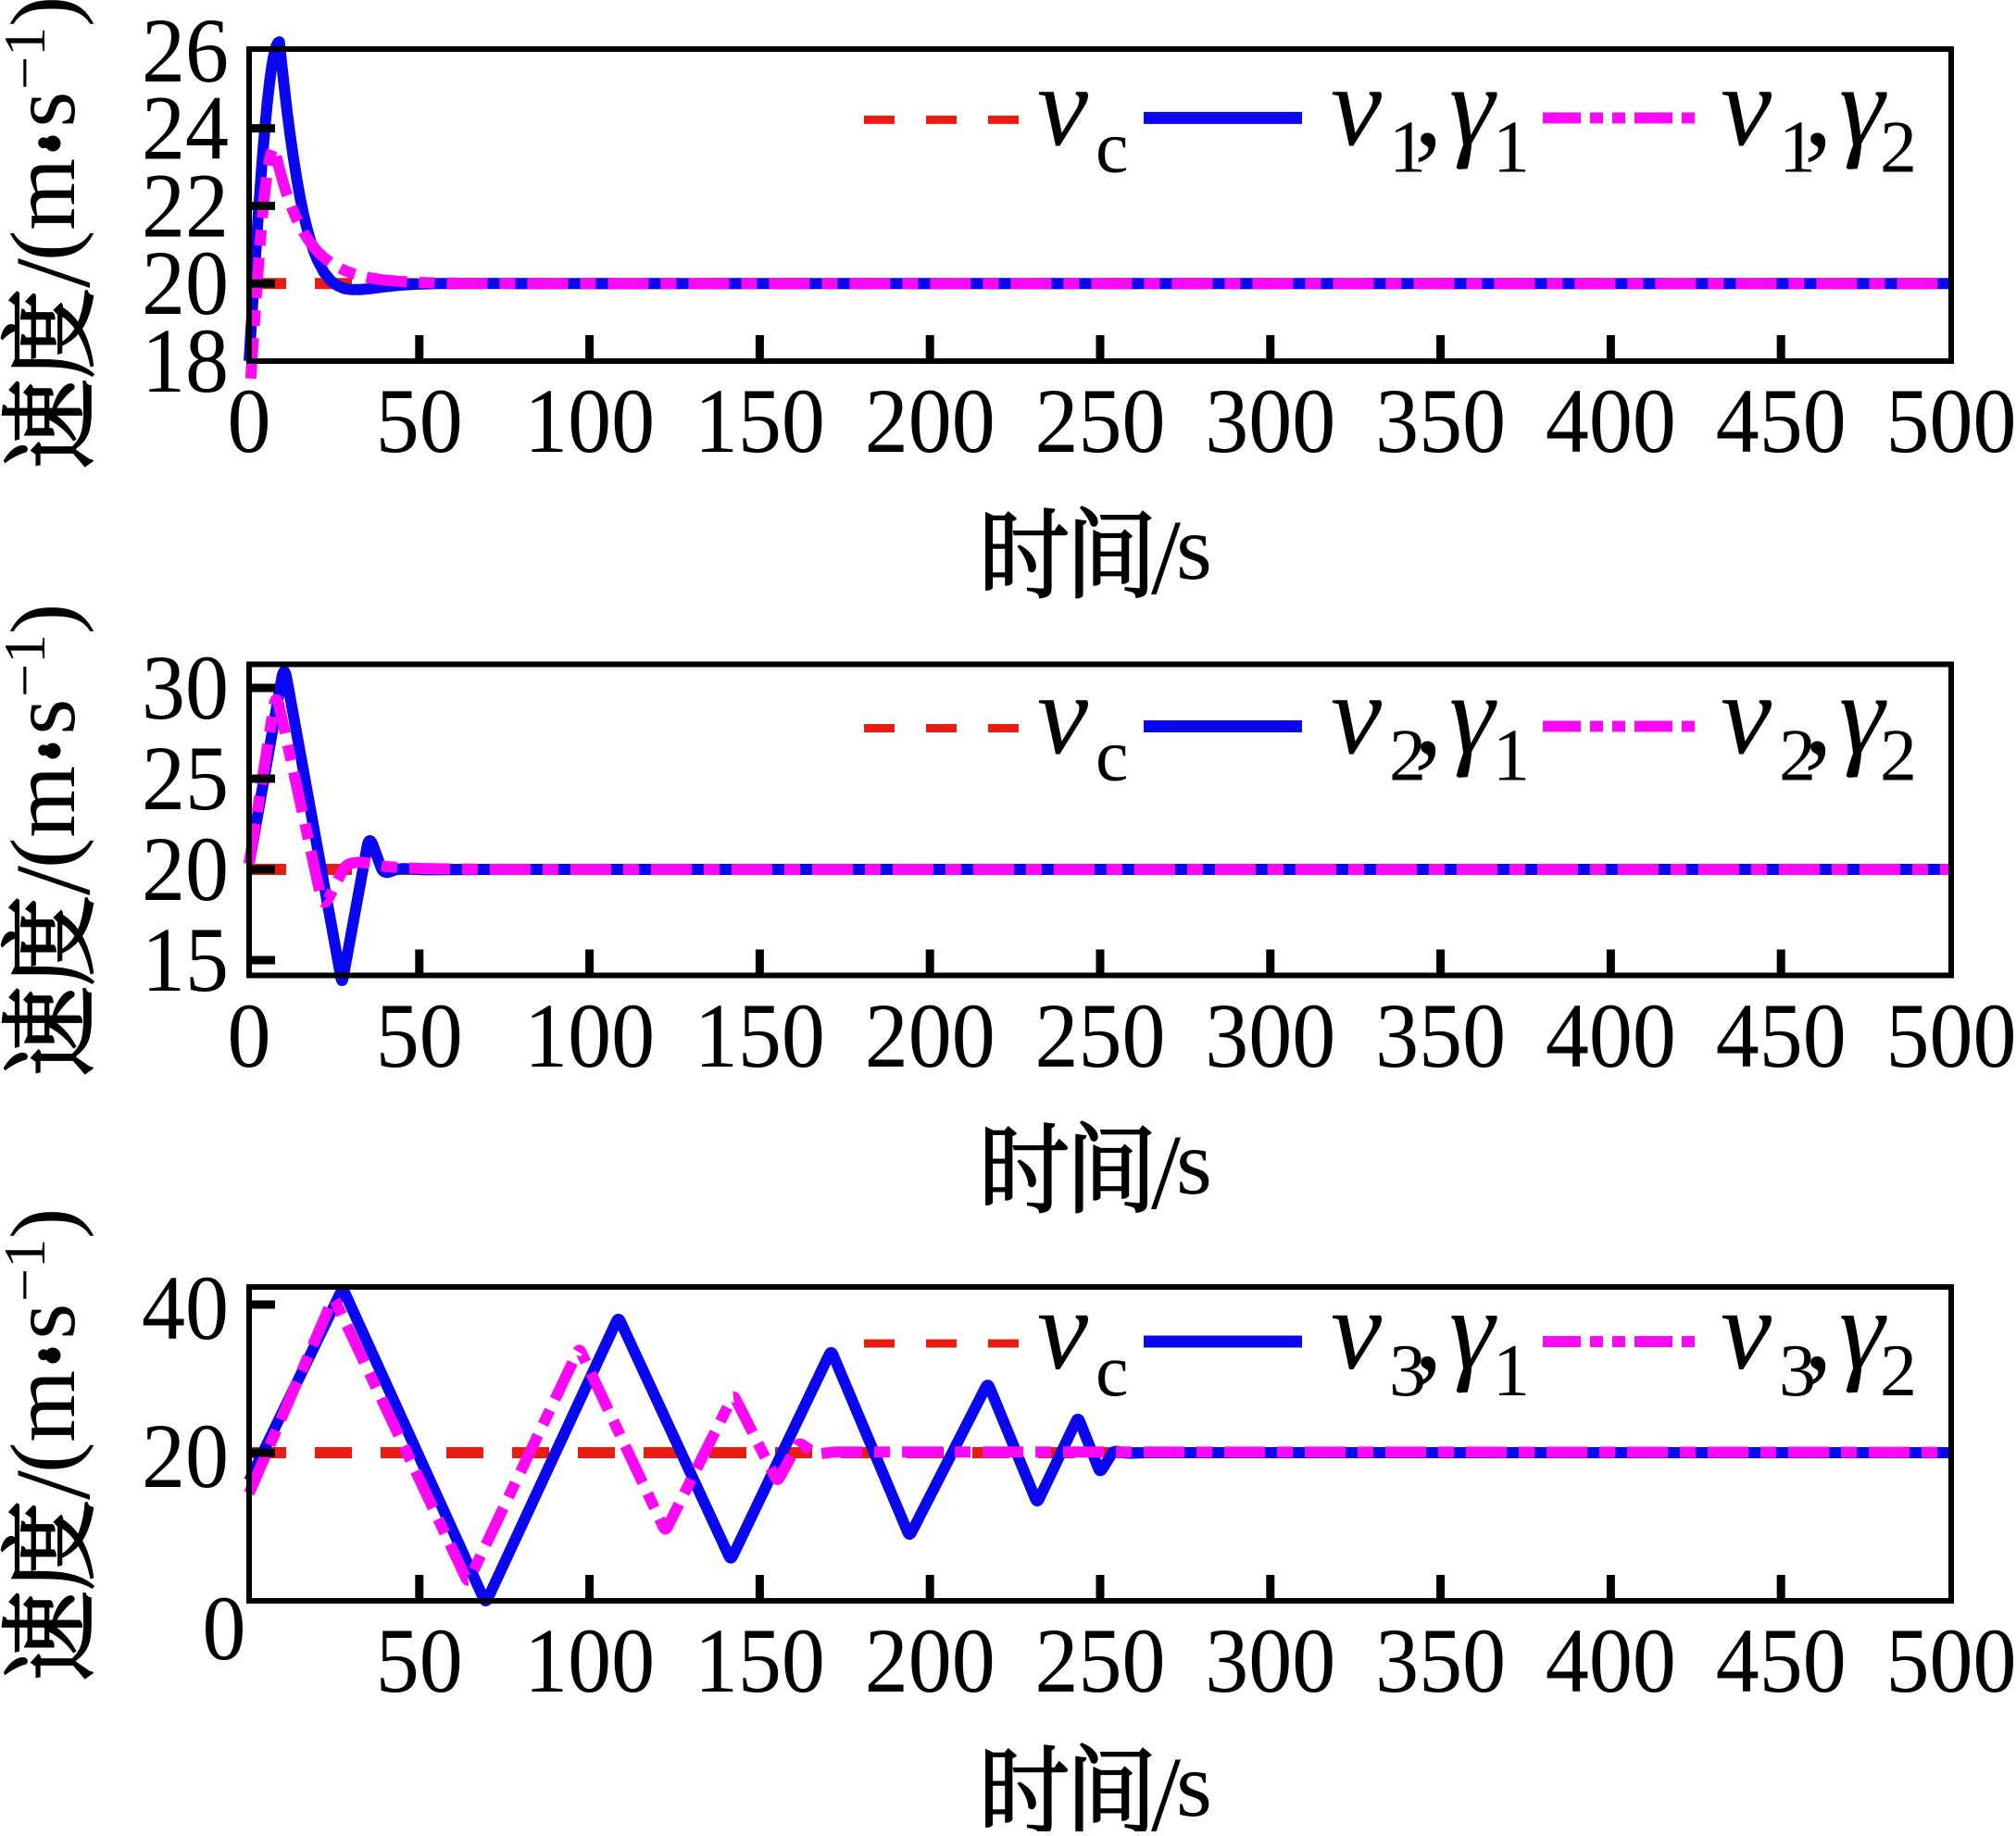 The height and width of the screenshot is (1836, 2016). What do you see at coordinates (185, 687) in the screenshot?
I see `svg-text: 30` at bounding box center [185, 687].